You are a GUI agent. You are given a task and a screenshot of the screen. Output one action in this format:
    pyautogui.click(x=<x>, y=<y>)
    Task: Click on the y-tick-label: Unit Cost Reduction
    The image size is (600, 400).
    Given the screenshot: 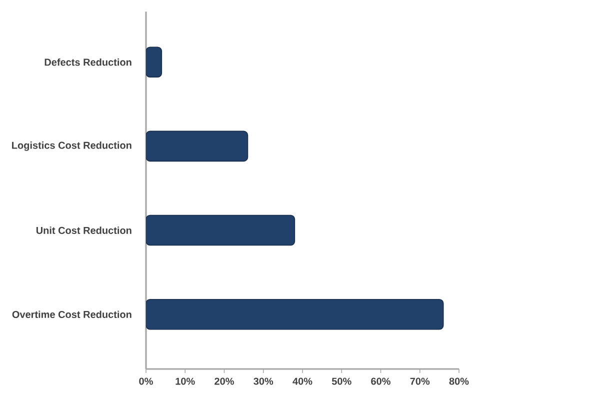 What is the action you would take?
    pyautogui.click(x=84, y=230)
    